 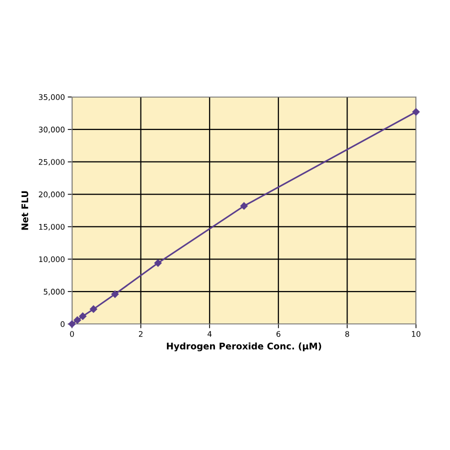 What do you see at coordinates (25, 210) in the screenshot?
I see `y-axis-title: Net FLU` at bounding box center [25, 210].